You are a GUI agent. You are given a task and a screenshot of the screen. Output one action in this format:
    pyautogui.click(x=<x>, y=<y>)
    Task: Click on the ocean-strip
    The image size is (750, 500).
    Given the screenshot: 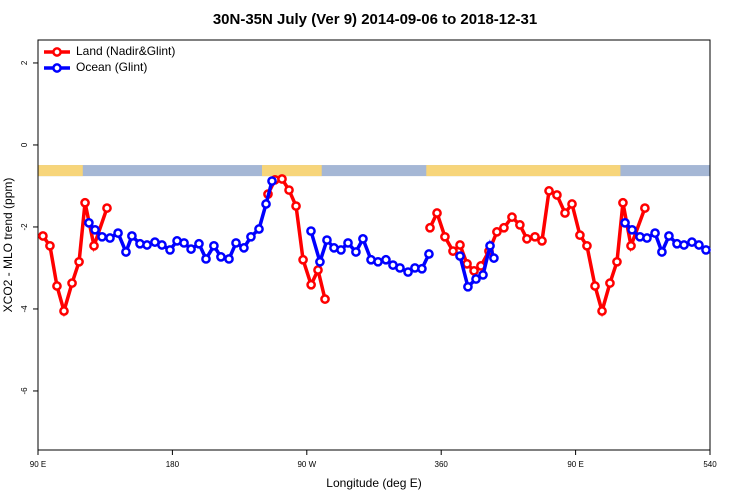 What is the action you would take?
    pyautogui.click(x=374, y=171)
    